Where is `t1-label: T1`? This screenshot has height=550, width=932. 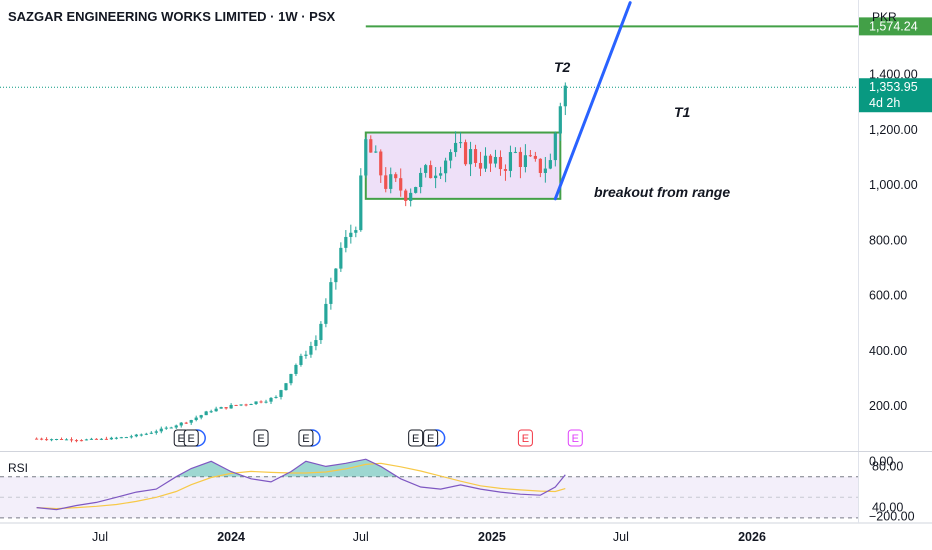
t1-label: T1 is located at coordinates (682, 112).